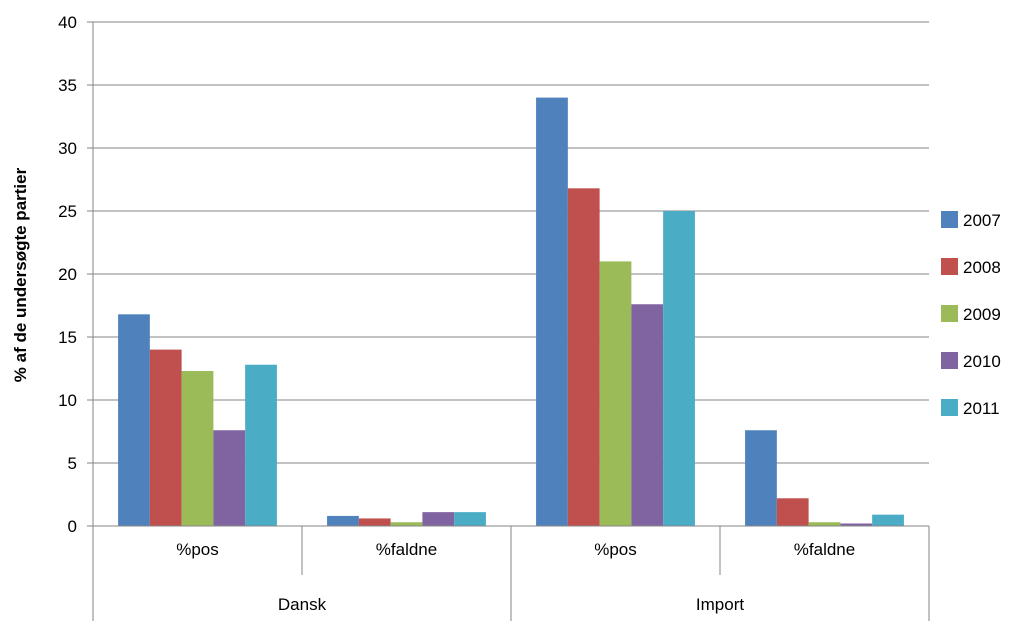  What do you see at coordinates (982, 267) in the screenshot?
I see `legend-label-2008: 2008` at bounding box center [982, 267].